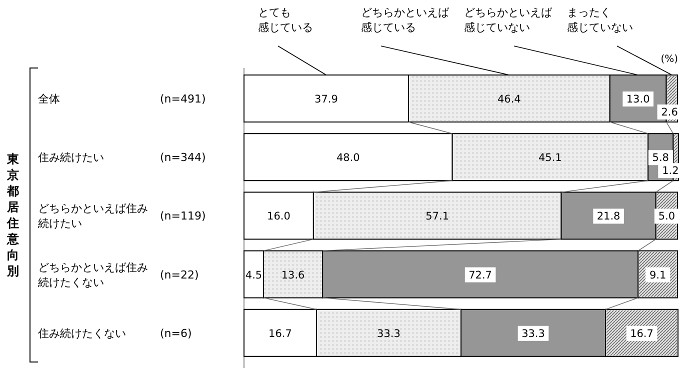 The width and height of the screenshot is (700, 375). I want to click on text: (n=6), so click(176, 333).